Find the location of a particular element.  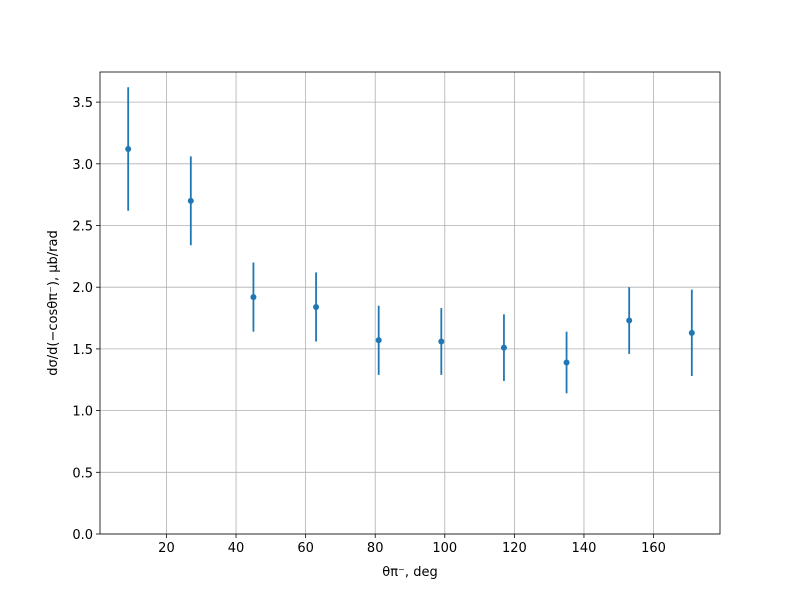

y-tick-label: 1.5 is located at coordinates (82, 350).